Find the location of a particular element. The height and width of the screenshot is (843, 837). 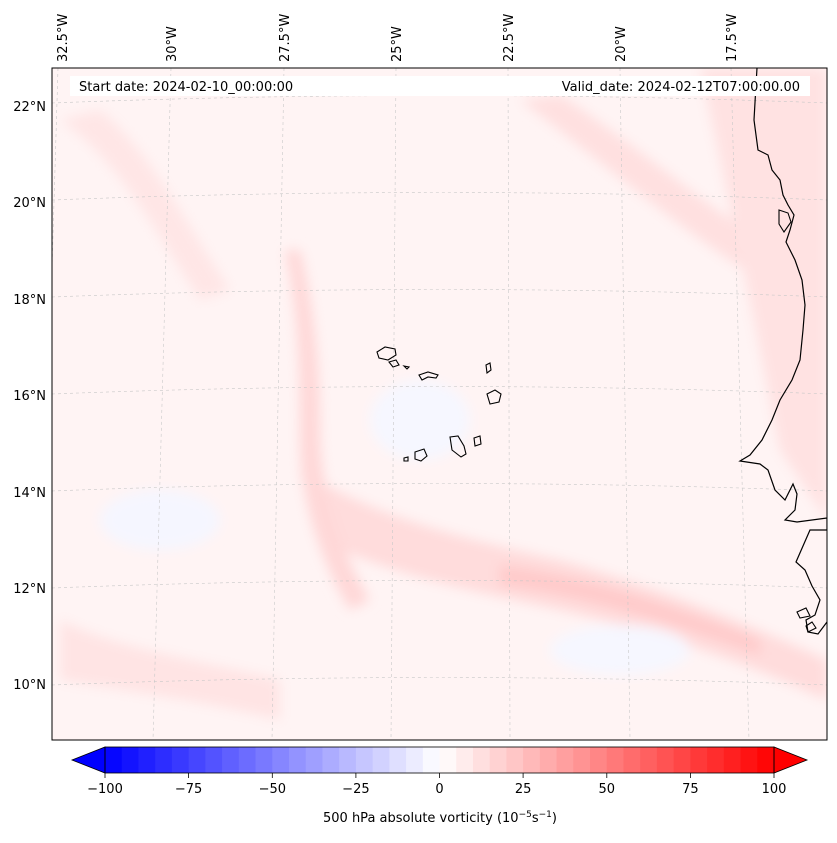

colorbar-tick-label: −50 is located at coordinates (272, 789).